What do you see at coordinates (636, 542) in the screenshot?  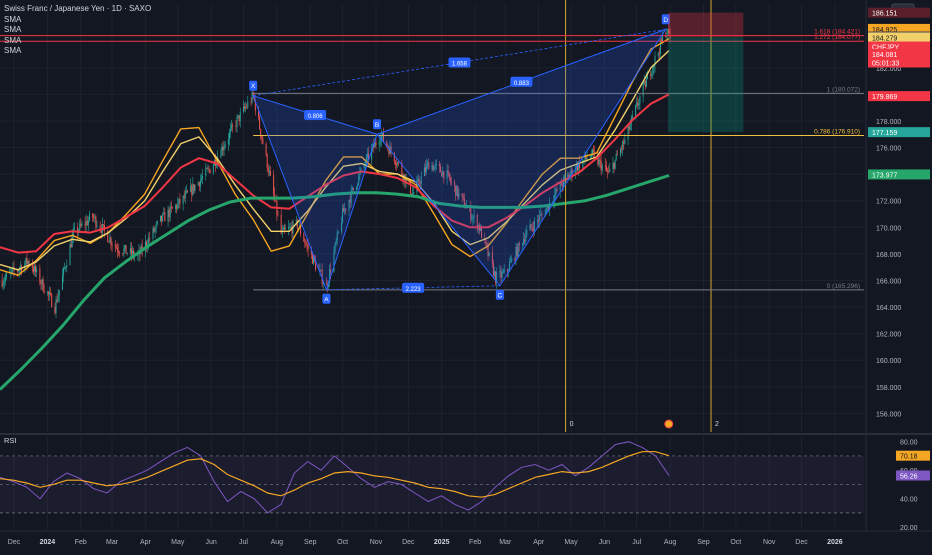 I see `time-tick: Jul` at bounding box center [636, 542].